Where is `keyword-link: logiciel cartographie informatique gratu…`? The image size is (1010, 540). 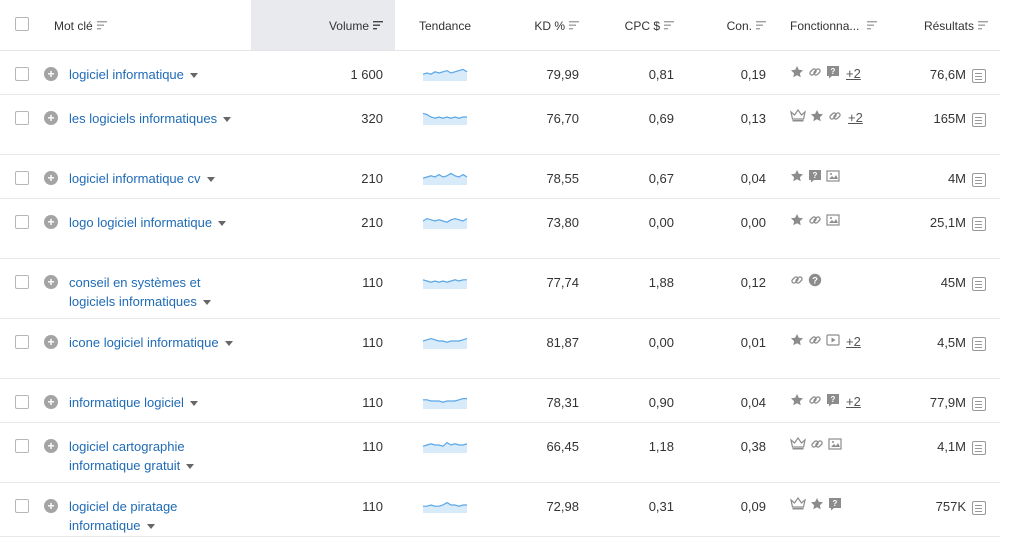
keyword-link: logiciel cartographie informatique gratu… is located at coordinates (156, 456).